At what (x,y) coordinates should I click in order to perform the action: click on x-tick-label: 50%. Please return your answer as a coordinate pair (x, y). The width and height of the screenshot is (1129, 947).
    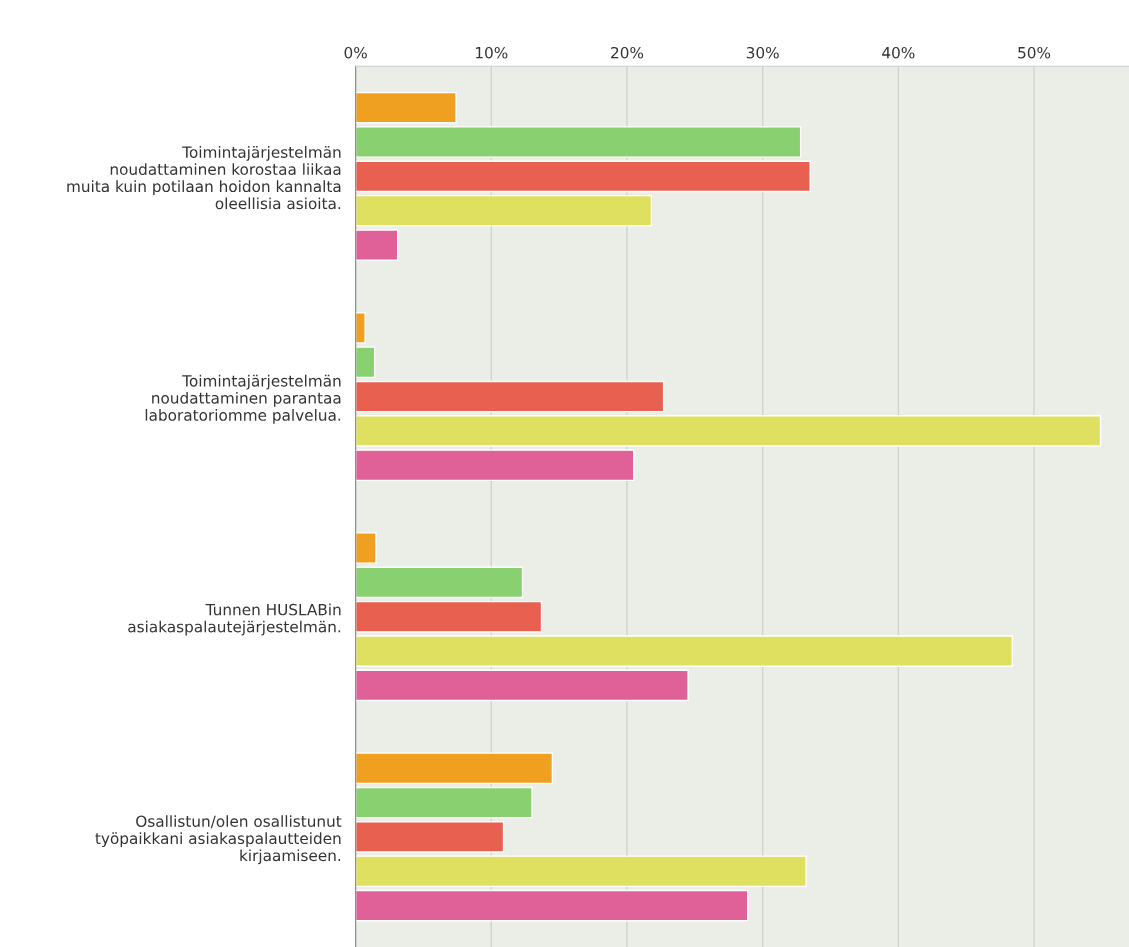
    Looking at the image, I should click on (1034, 52).